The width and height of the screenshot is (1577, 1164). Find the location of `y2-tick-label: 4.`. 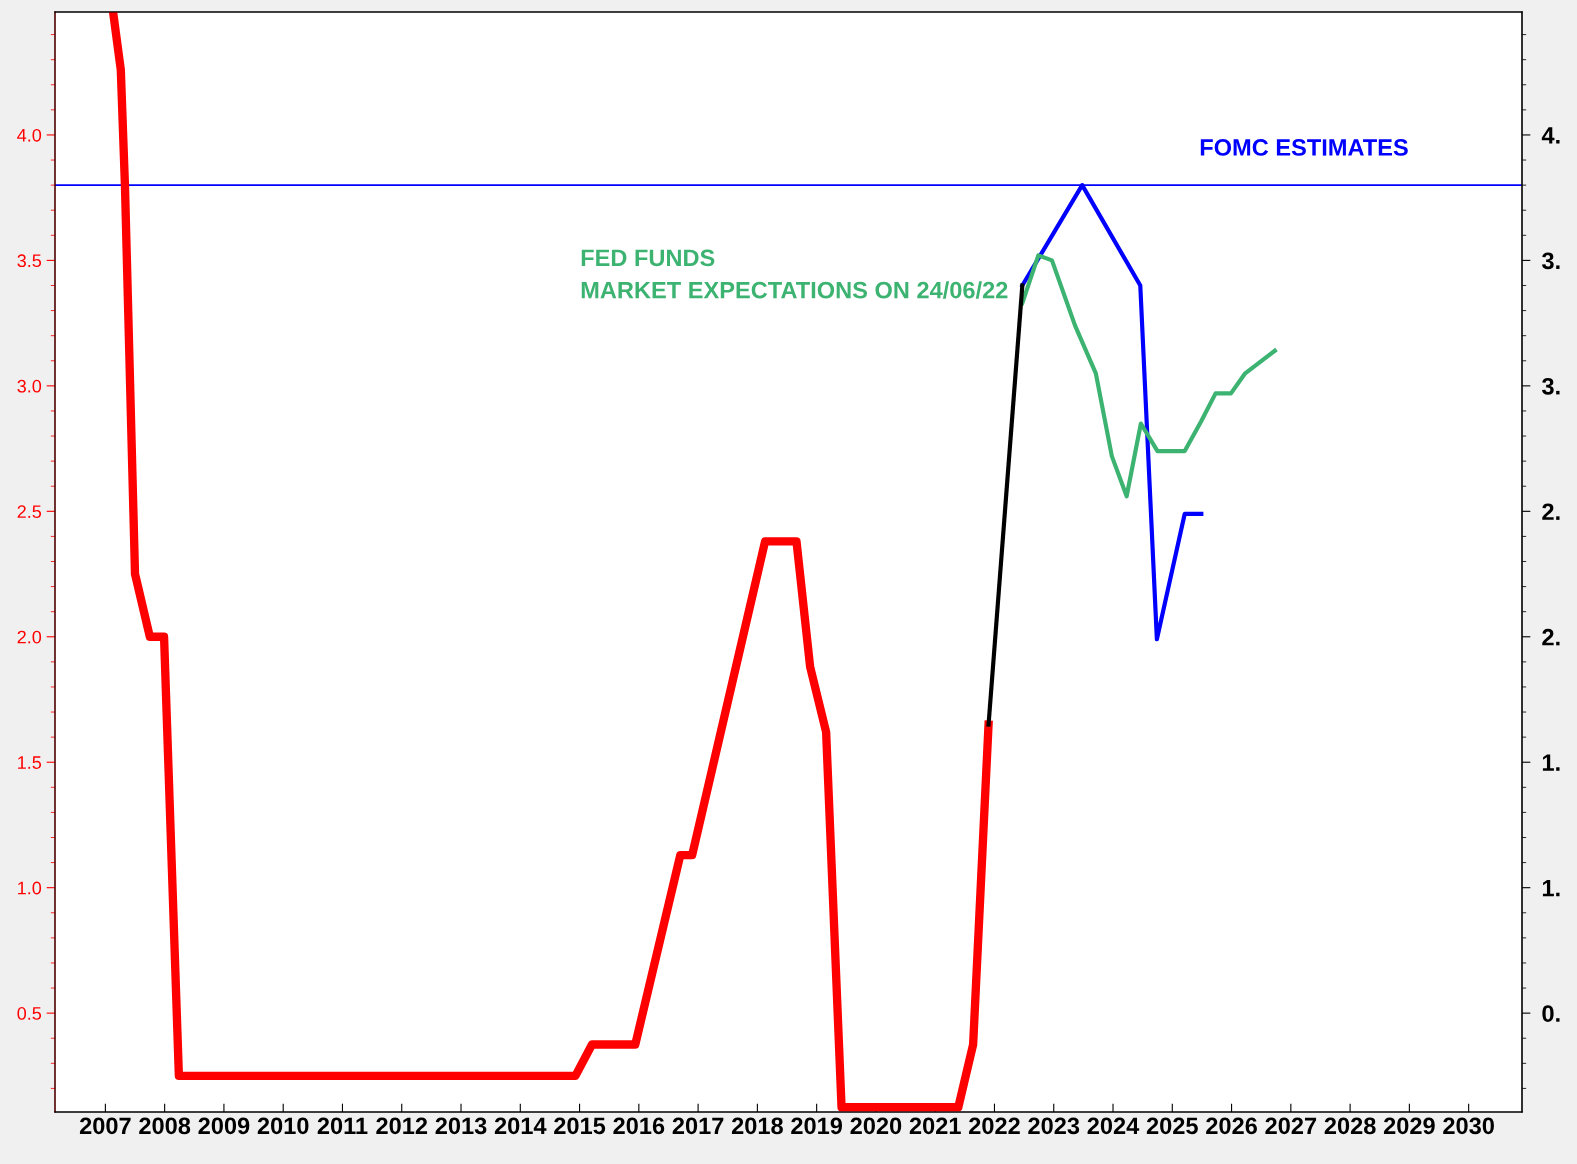

y2-tick-label: 4. is located at coordinates (1550, 135).